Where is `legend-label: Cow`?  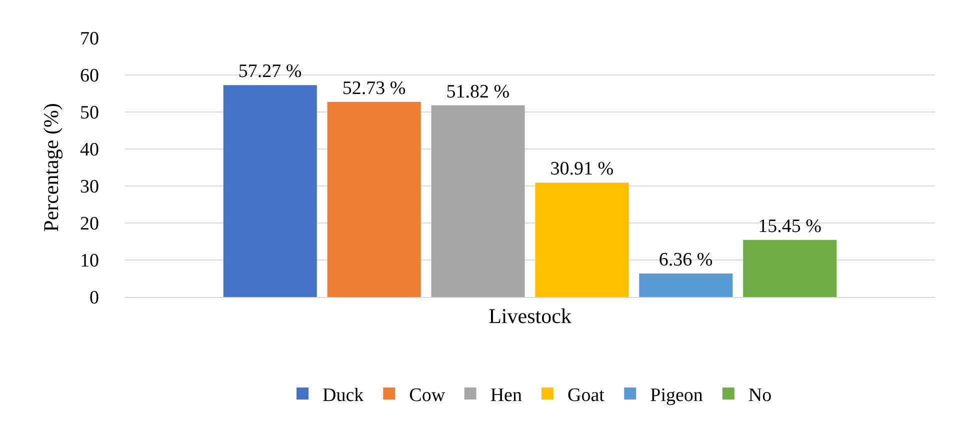 legend-label: Cow is located at coordinates (427, 395).